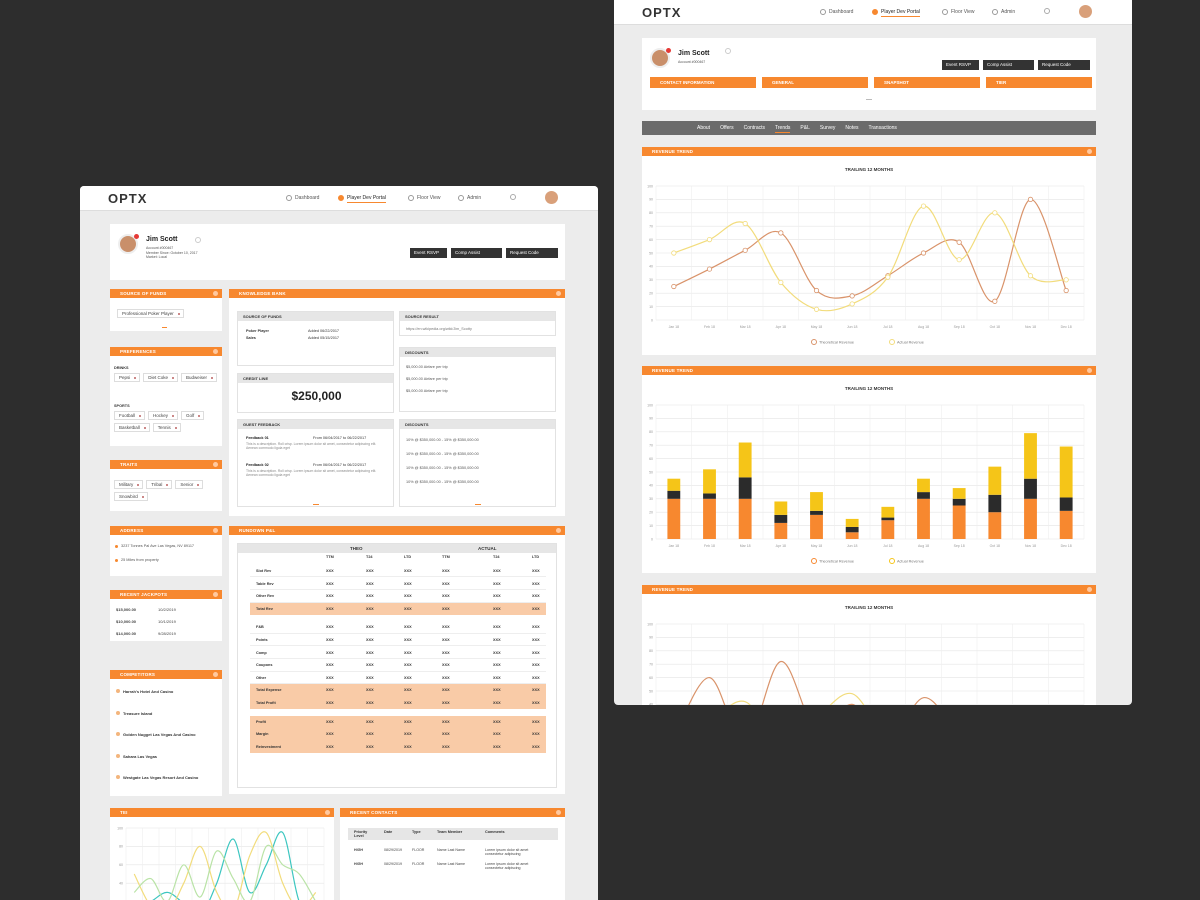 Image resolution: width=1200 pixels, height=900 pixels. What do you see at coordinates (129, 484) in the screenshot?
I see `tag: Military` at bounding box center [129, 484].